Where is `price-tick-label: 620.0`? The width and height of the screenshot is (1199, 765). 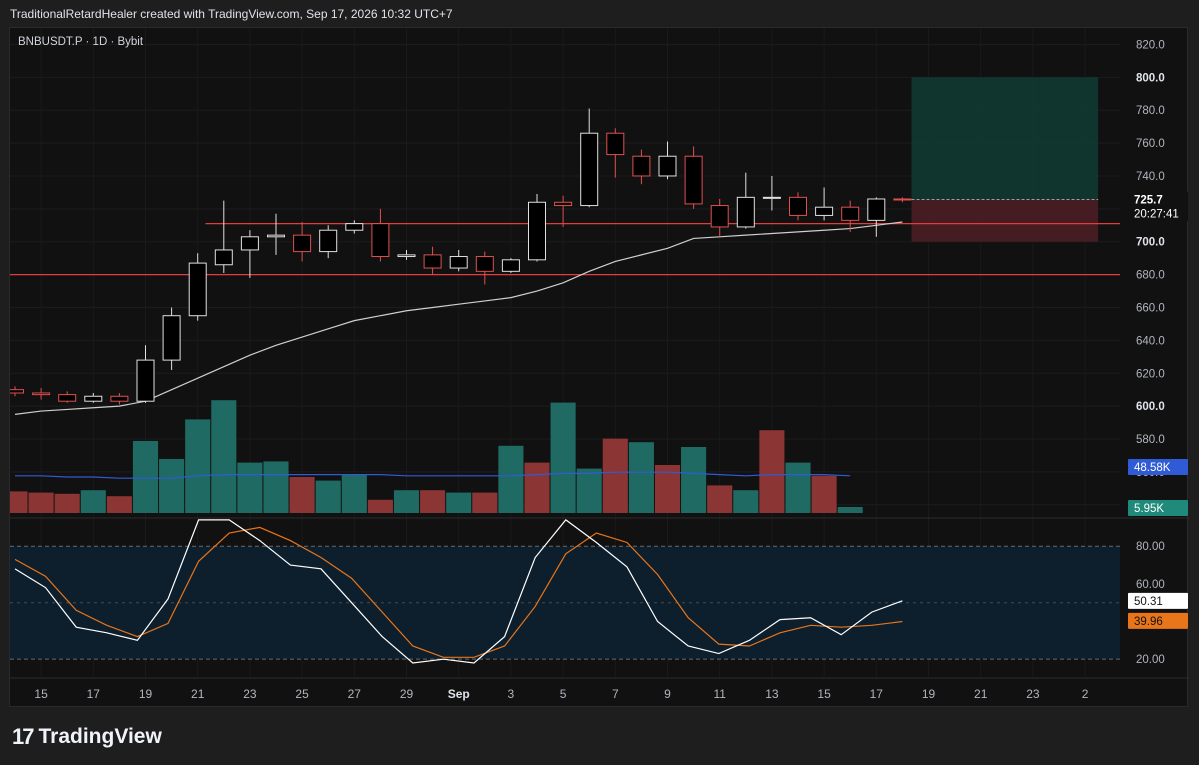 price-tick-label: 620.0 is located at coordinates (1150, 374).